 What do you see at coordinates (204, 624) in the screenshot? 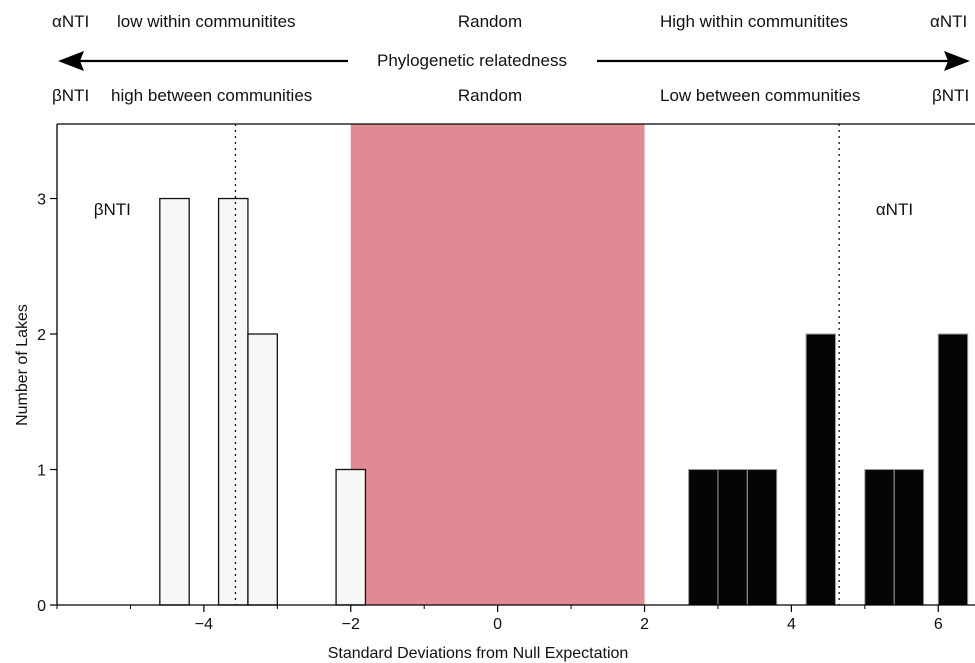
I see `x-tick-label: −4` at bounding box center [204, 624].